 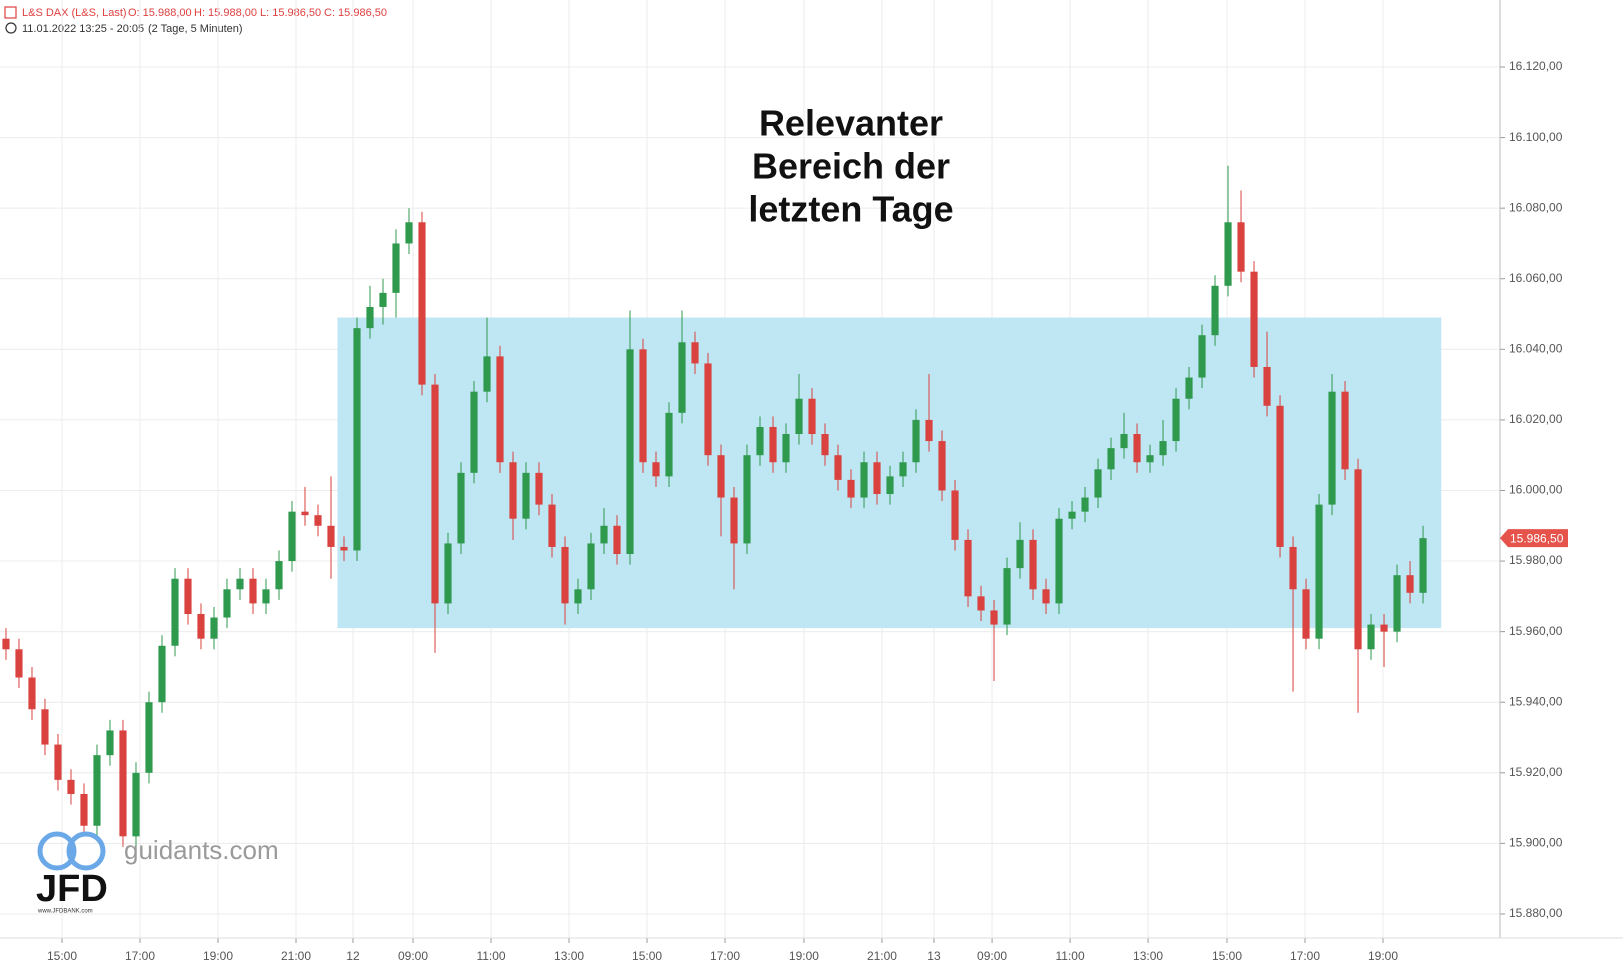 What do you see at coordinates (1536, 419) in the screenshot?
I see `y-tick-label: 16.020,00` at bounding box center [1536, 419].